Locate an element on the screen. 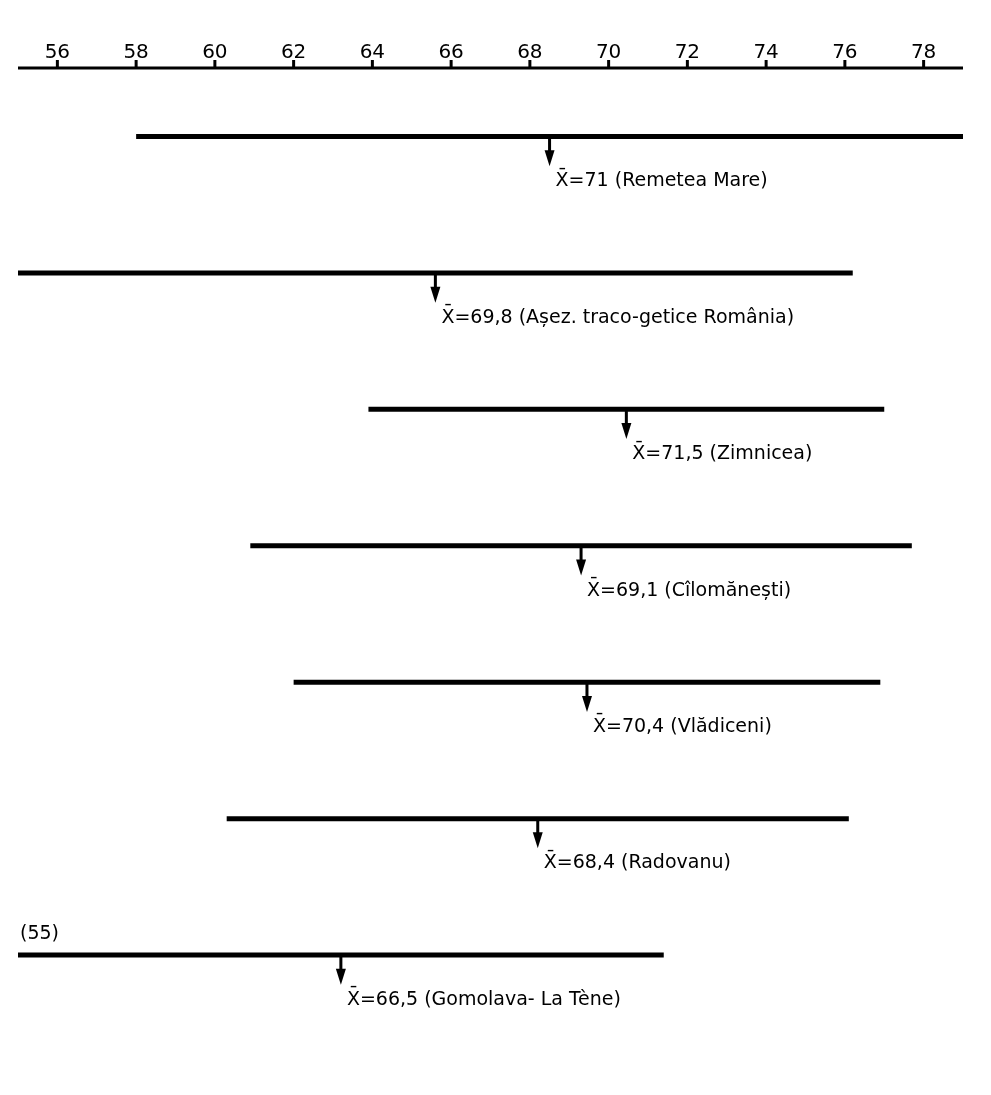 This screenshot has height=1095, width=991. x-tick-label: 56 is located at coordinates (57, 51).